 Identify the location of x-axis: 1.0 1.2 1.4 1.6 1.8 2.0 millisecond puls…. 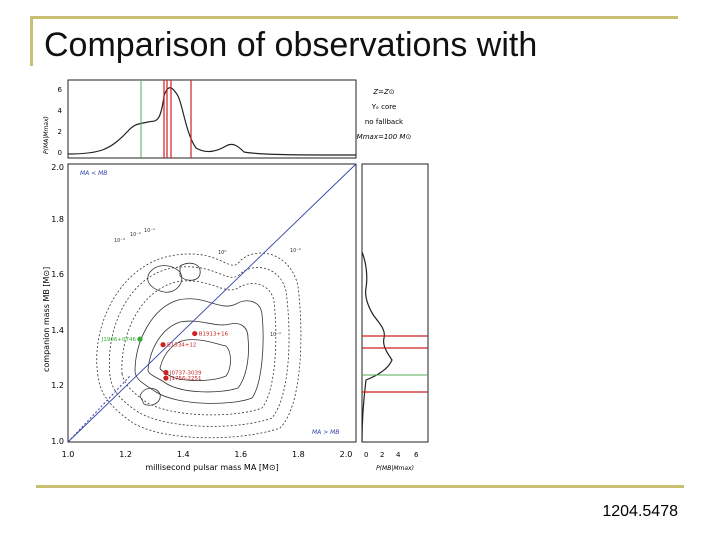
(207, 461).